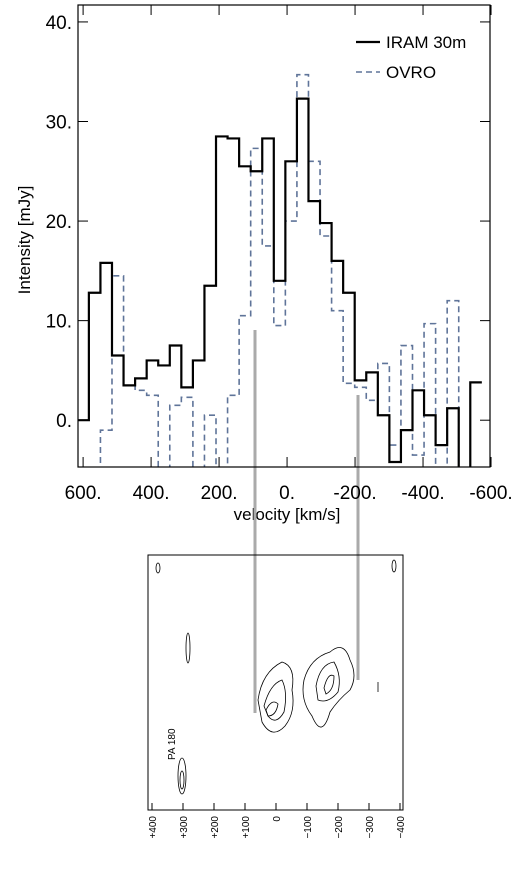  Describe the element at coordinates (490, 493) in the screenshot. I see `x-tick-label: -600.` at that location.